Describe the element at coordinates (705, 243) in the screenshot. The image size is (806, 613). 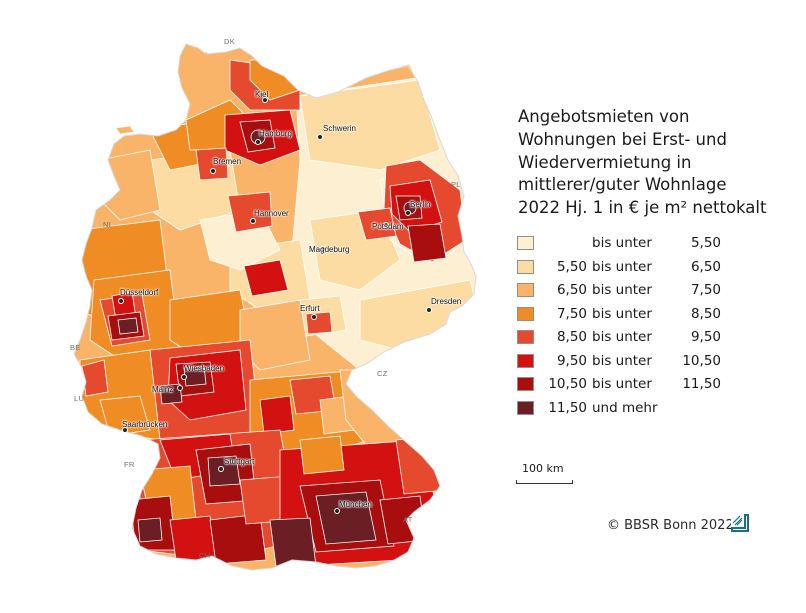
I see `legend-to: 5,50` at that location.